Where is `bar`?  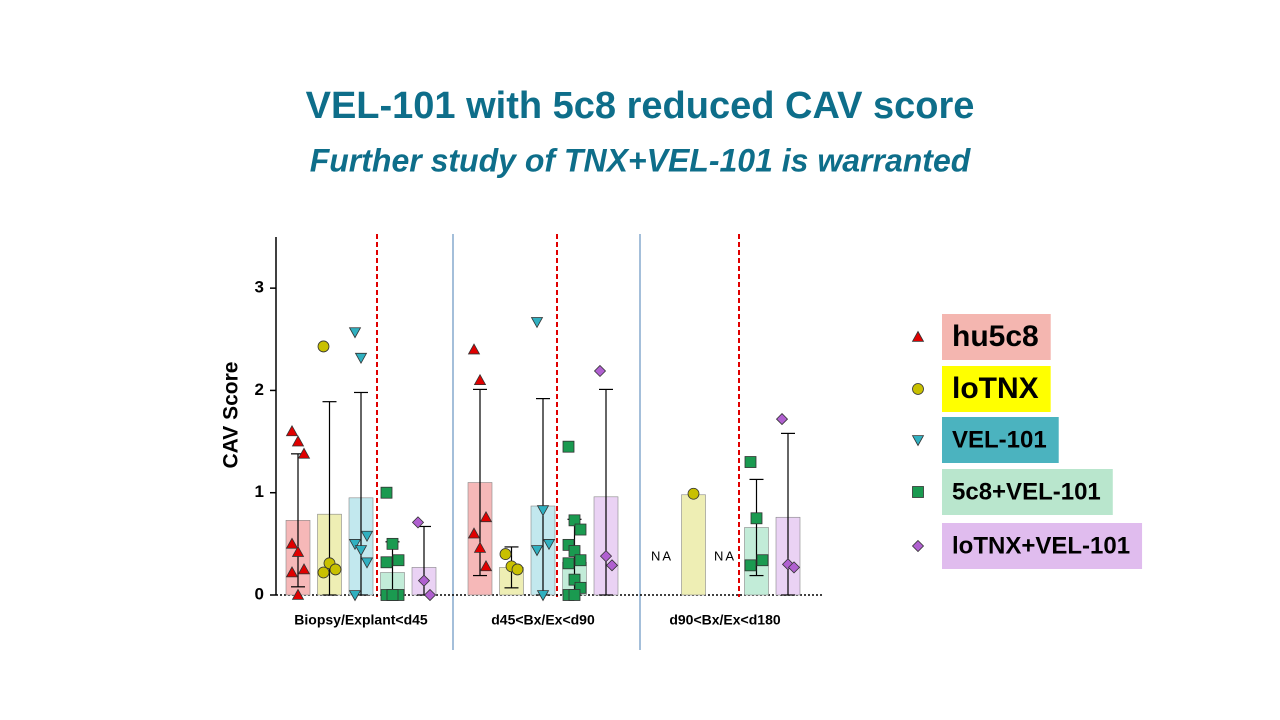 bar is located at coordinates (693, 545).